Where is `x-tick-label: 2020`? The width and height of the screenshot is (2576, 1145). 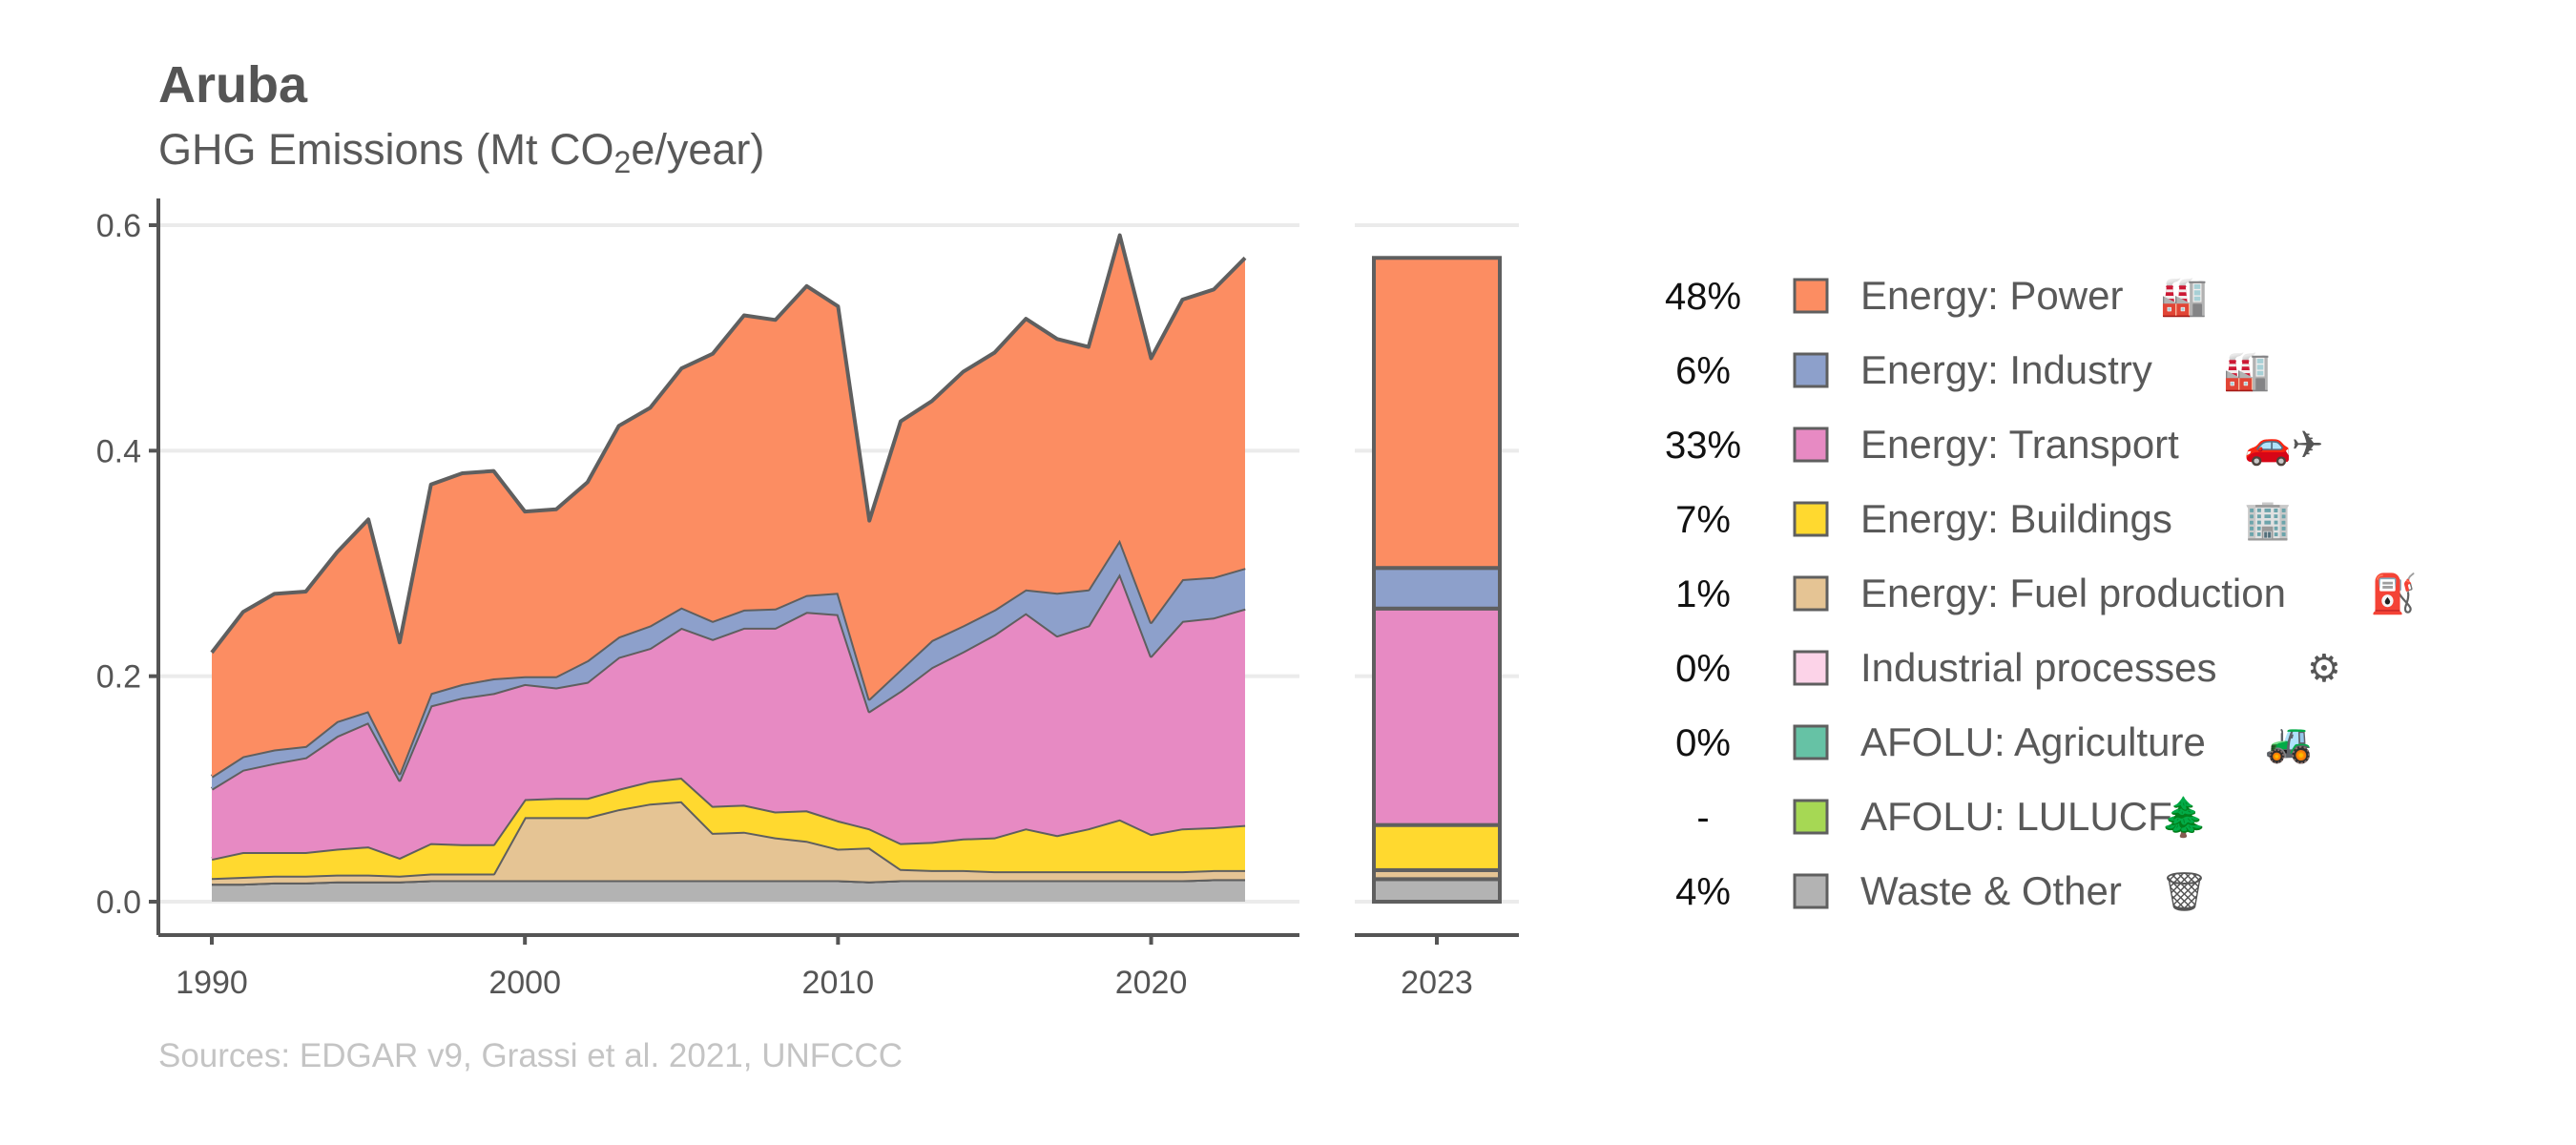
x-tick-label: 2020 is located at coordinates (1151, 983).